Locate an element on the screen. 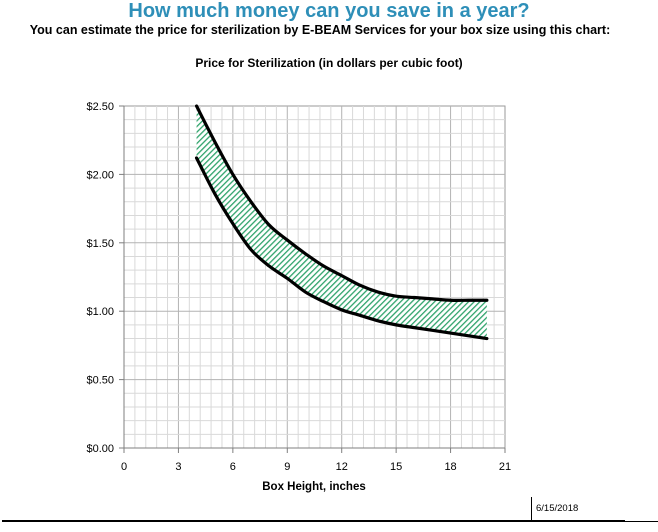 Image resolution: width=658 pixels, height=532 pixels. bottom-rule is located at coordinates (313, 521).